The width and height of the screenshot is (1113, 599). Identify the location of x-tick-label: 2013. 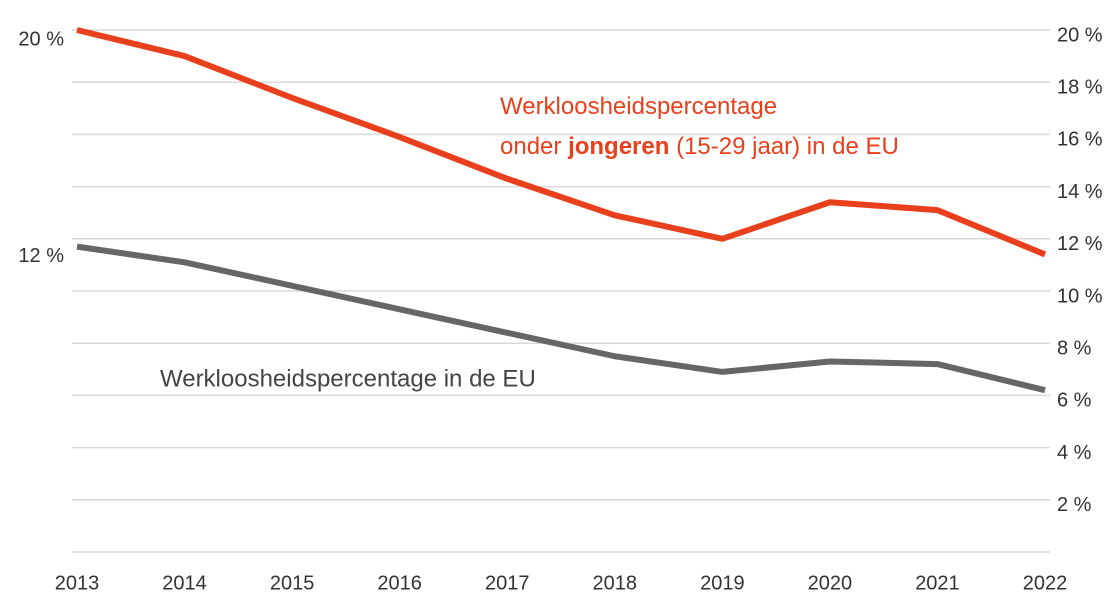
(77, 583).